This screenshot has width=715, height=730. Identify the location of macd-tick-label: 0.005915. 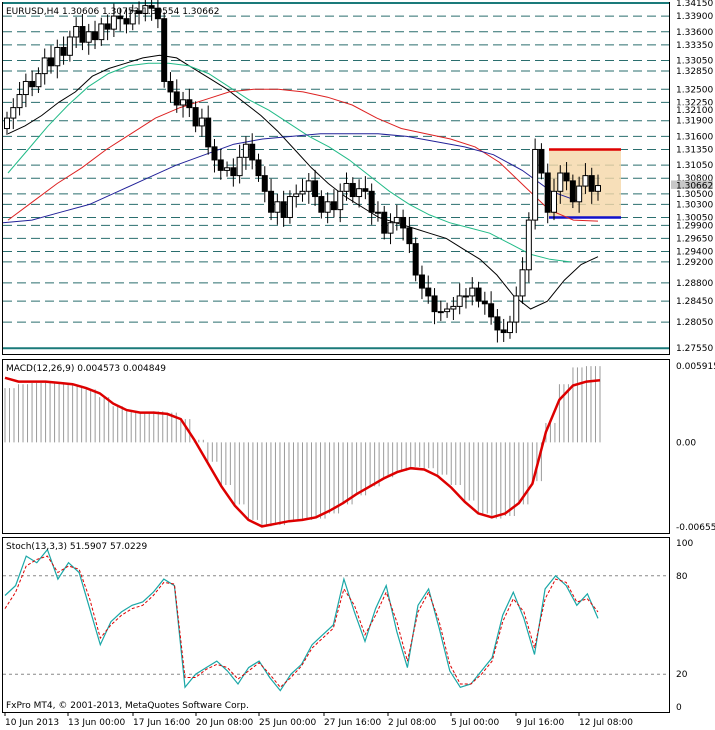
(695, 367).